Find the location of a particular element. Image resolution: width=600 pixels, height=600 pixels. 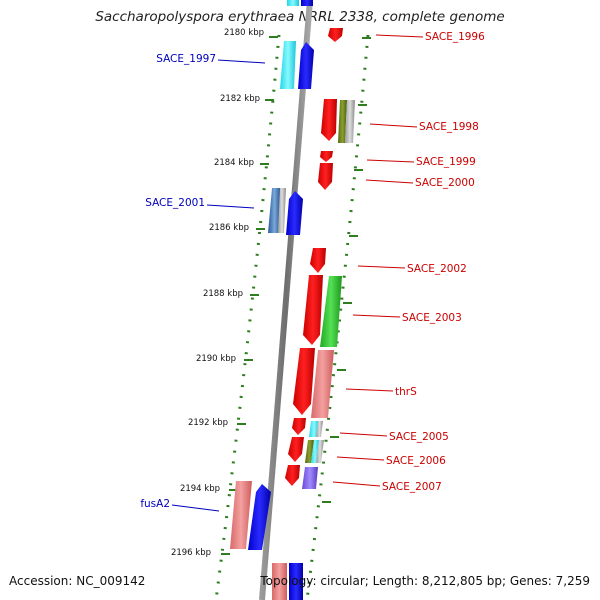

genome-backbone is located at coordinates (286, 300).